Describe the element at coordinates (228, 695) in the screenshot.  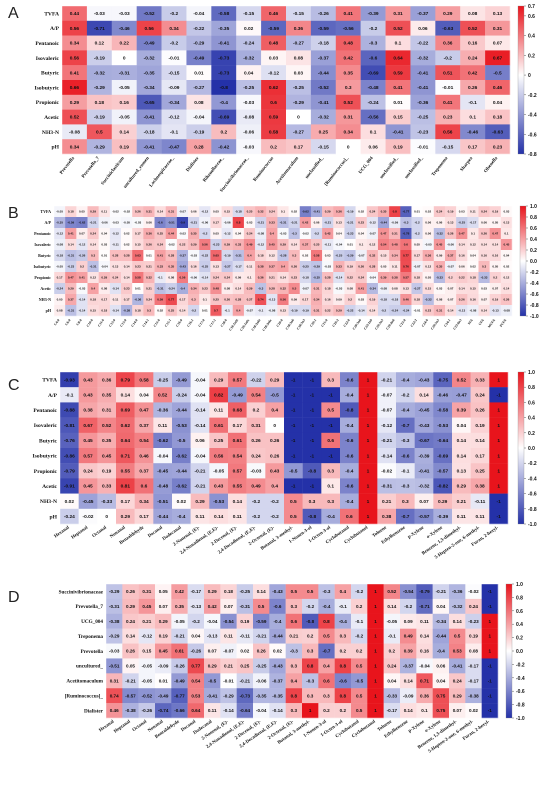
I see `cell-value: -0.29` at that location.